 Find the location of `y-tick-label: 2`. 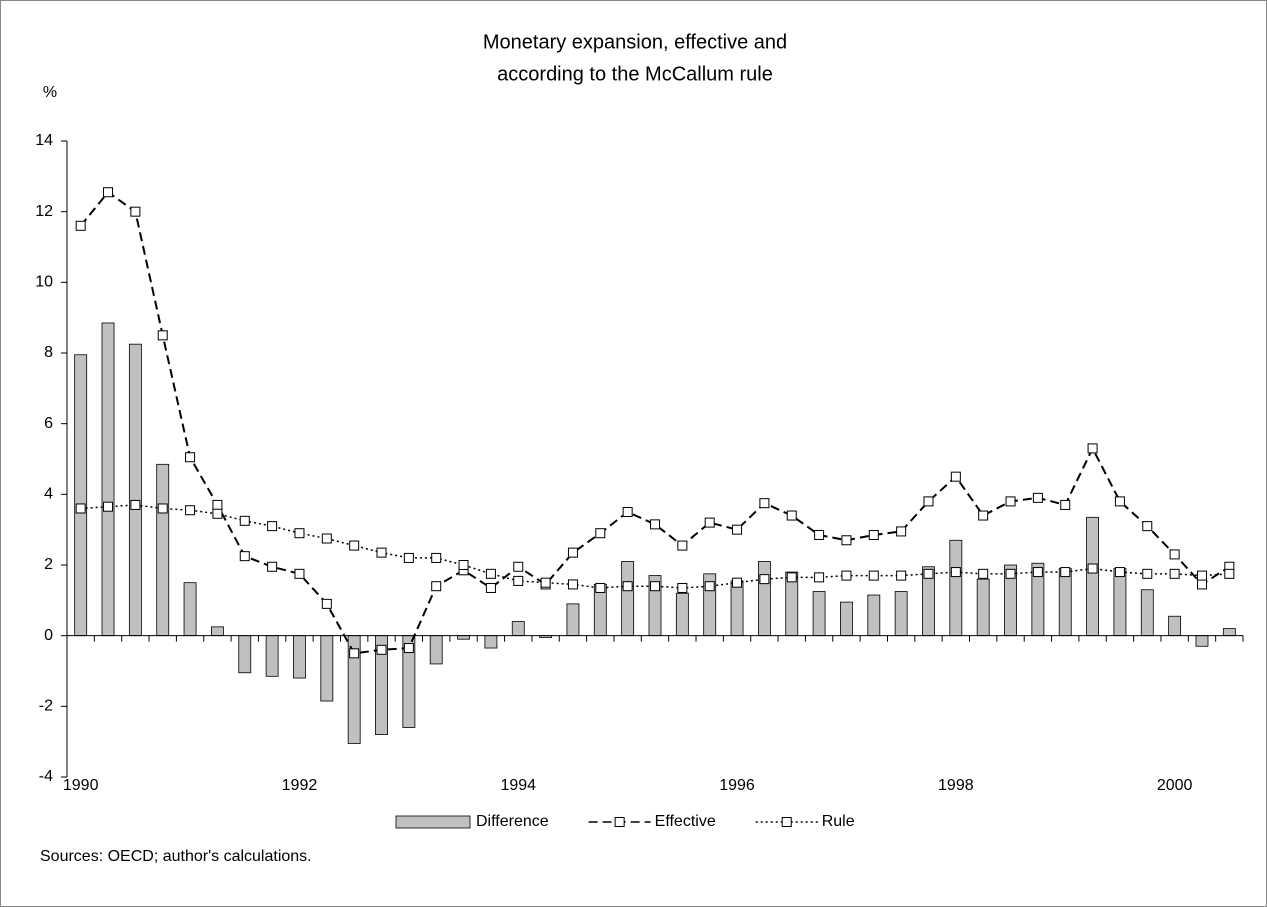

y-tick-label: 2 is located at coordinates (48, 564).